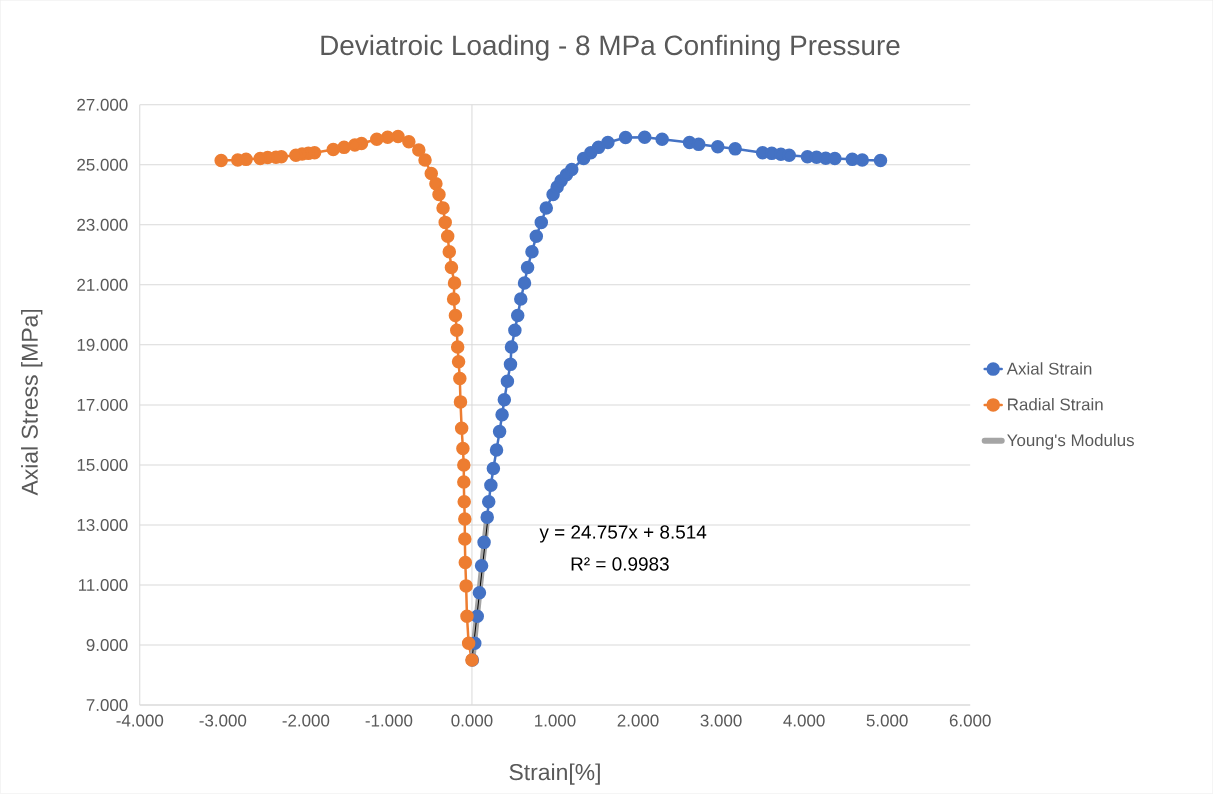 The width and height of the screenshot is (1213, 794). What do you see at coordinates (721, 720) in the screenshot?
I see `x-tick-label: 3.000` at bounding box center [721, 720].